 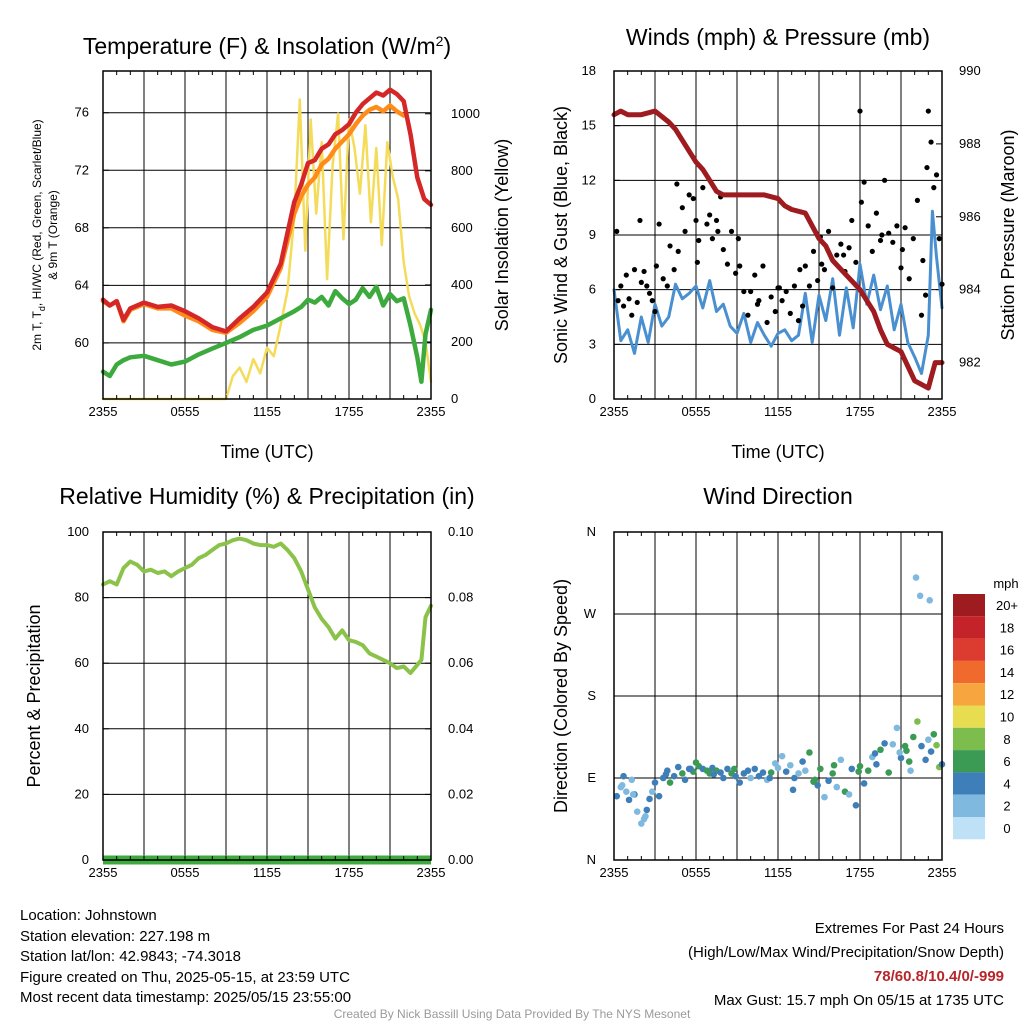 I want to click on rh-xtick-label: 2355, so click(x=103, y=872).